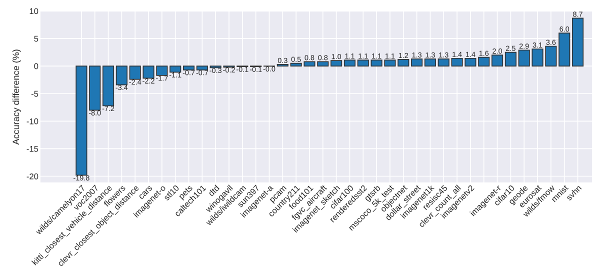 The width and height of the screenshot is (604, 275). I want to click on y-tick-label: 10, so click(34, 11).